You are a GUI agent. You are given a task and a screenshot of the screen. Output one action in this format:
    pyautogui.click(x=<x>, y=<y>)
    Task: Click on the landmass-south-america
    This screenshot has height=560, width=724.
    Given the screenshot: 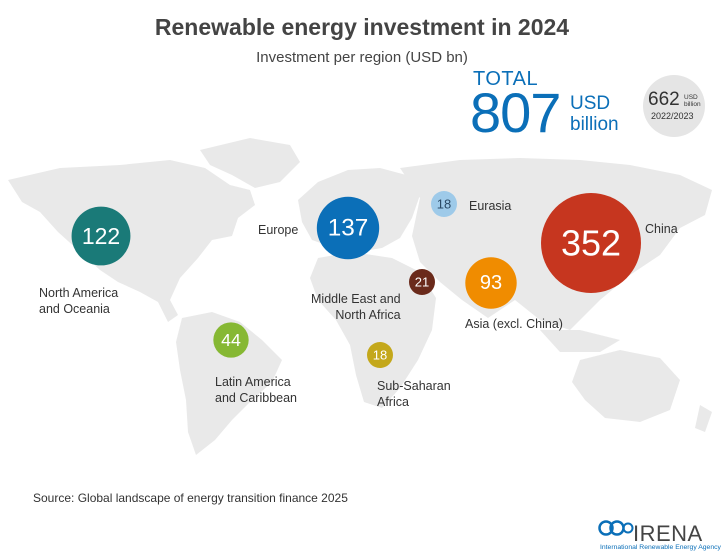 What is the action you would take?
    pyautogui.click(x=229, y=383)
    